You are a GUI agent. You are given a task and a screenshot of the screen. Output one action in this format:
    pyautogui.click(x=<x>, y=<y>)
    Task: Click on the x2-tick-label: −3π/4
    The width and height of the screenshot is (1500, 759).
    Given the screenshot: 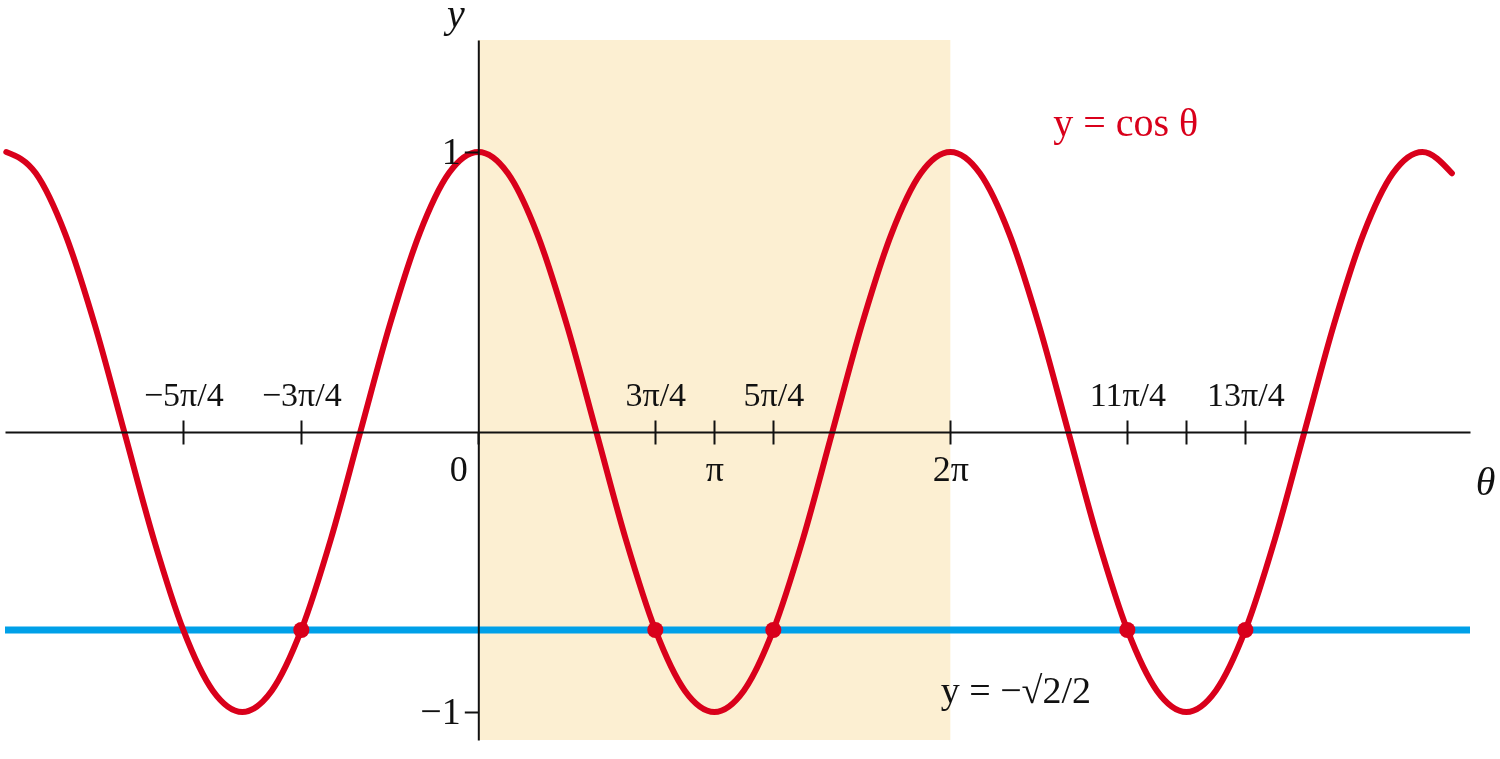 What is the action you would take?
    pyautogui.click(x=301, y=394)
    